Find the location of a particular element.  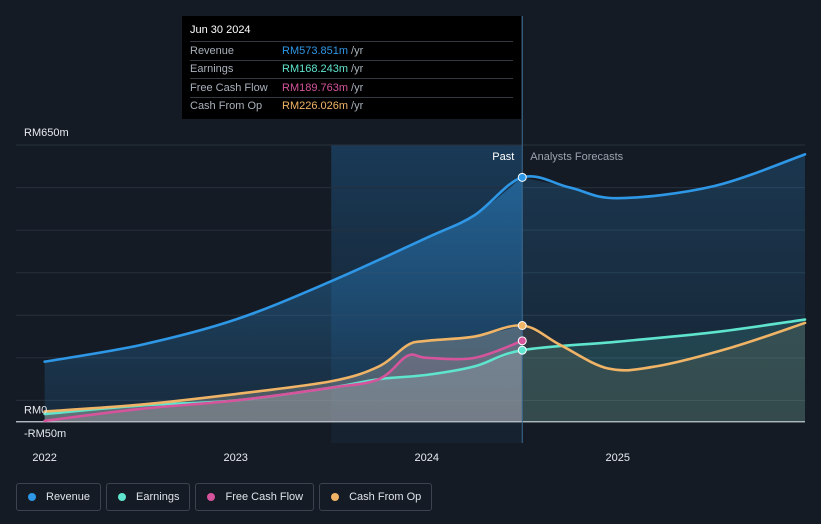

tooltip-row-earnings: Earnings RM168.243m /yr is located at coordinates (351, 69).